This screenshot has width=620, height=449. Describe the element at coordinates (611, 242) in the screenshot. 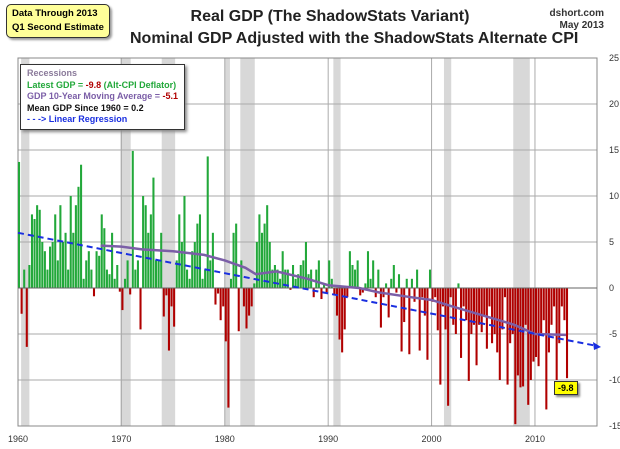

I see `y-tick-label: 5` at that location.